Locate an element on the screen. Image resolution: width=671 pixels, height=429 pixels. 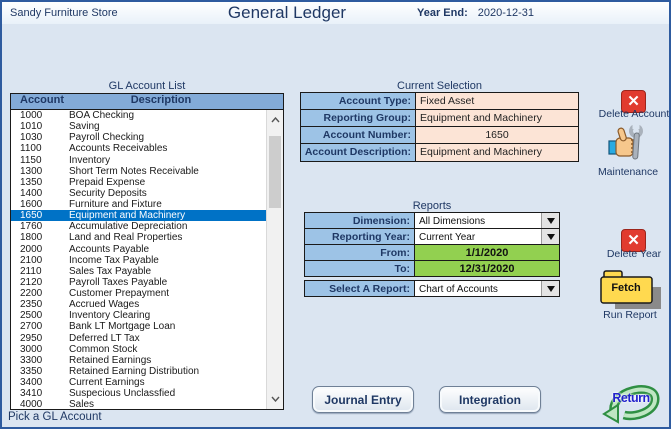
account-number: 1010 is located at coordinates (31, 127).